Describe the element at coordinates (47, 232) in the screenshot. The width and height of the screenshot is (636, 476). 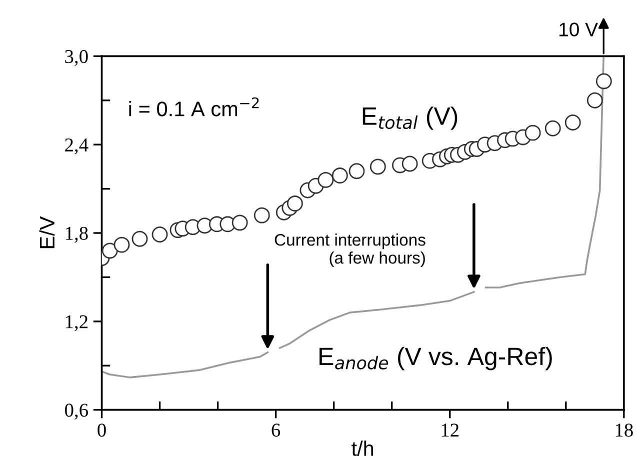
I see `y-axis-title: E/V` at that location.